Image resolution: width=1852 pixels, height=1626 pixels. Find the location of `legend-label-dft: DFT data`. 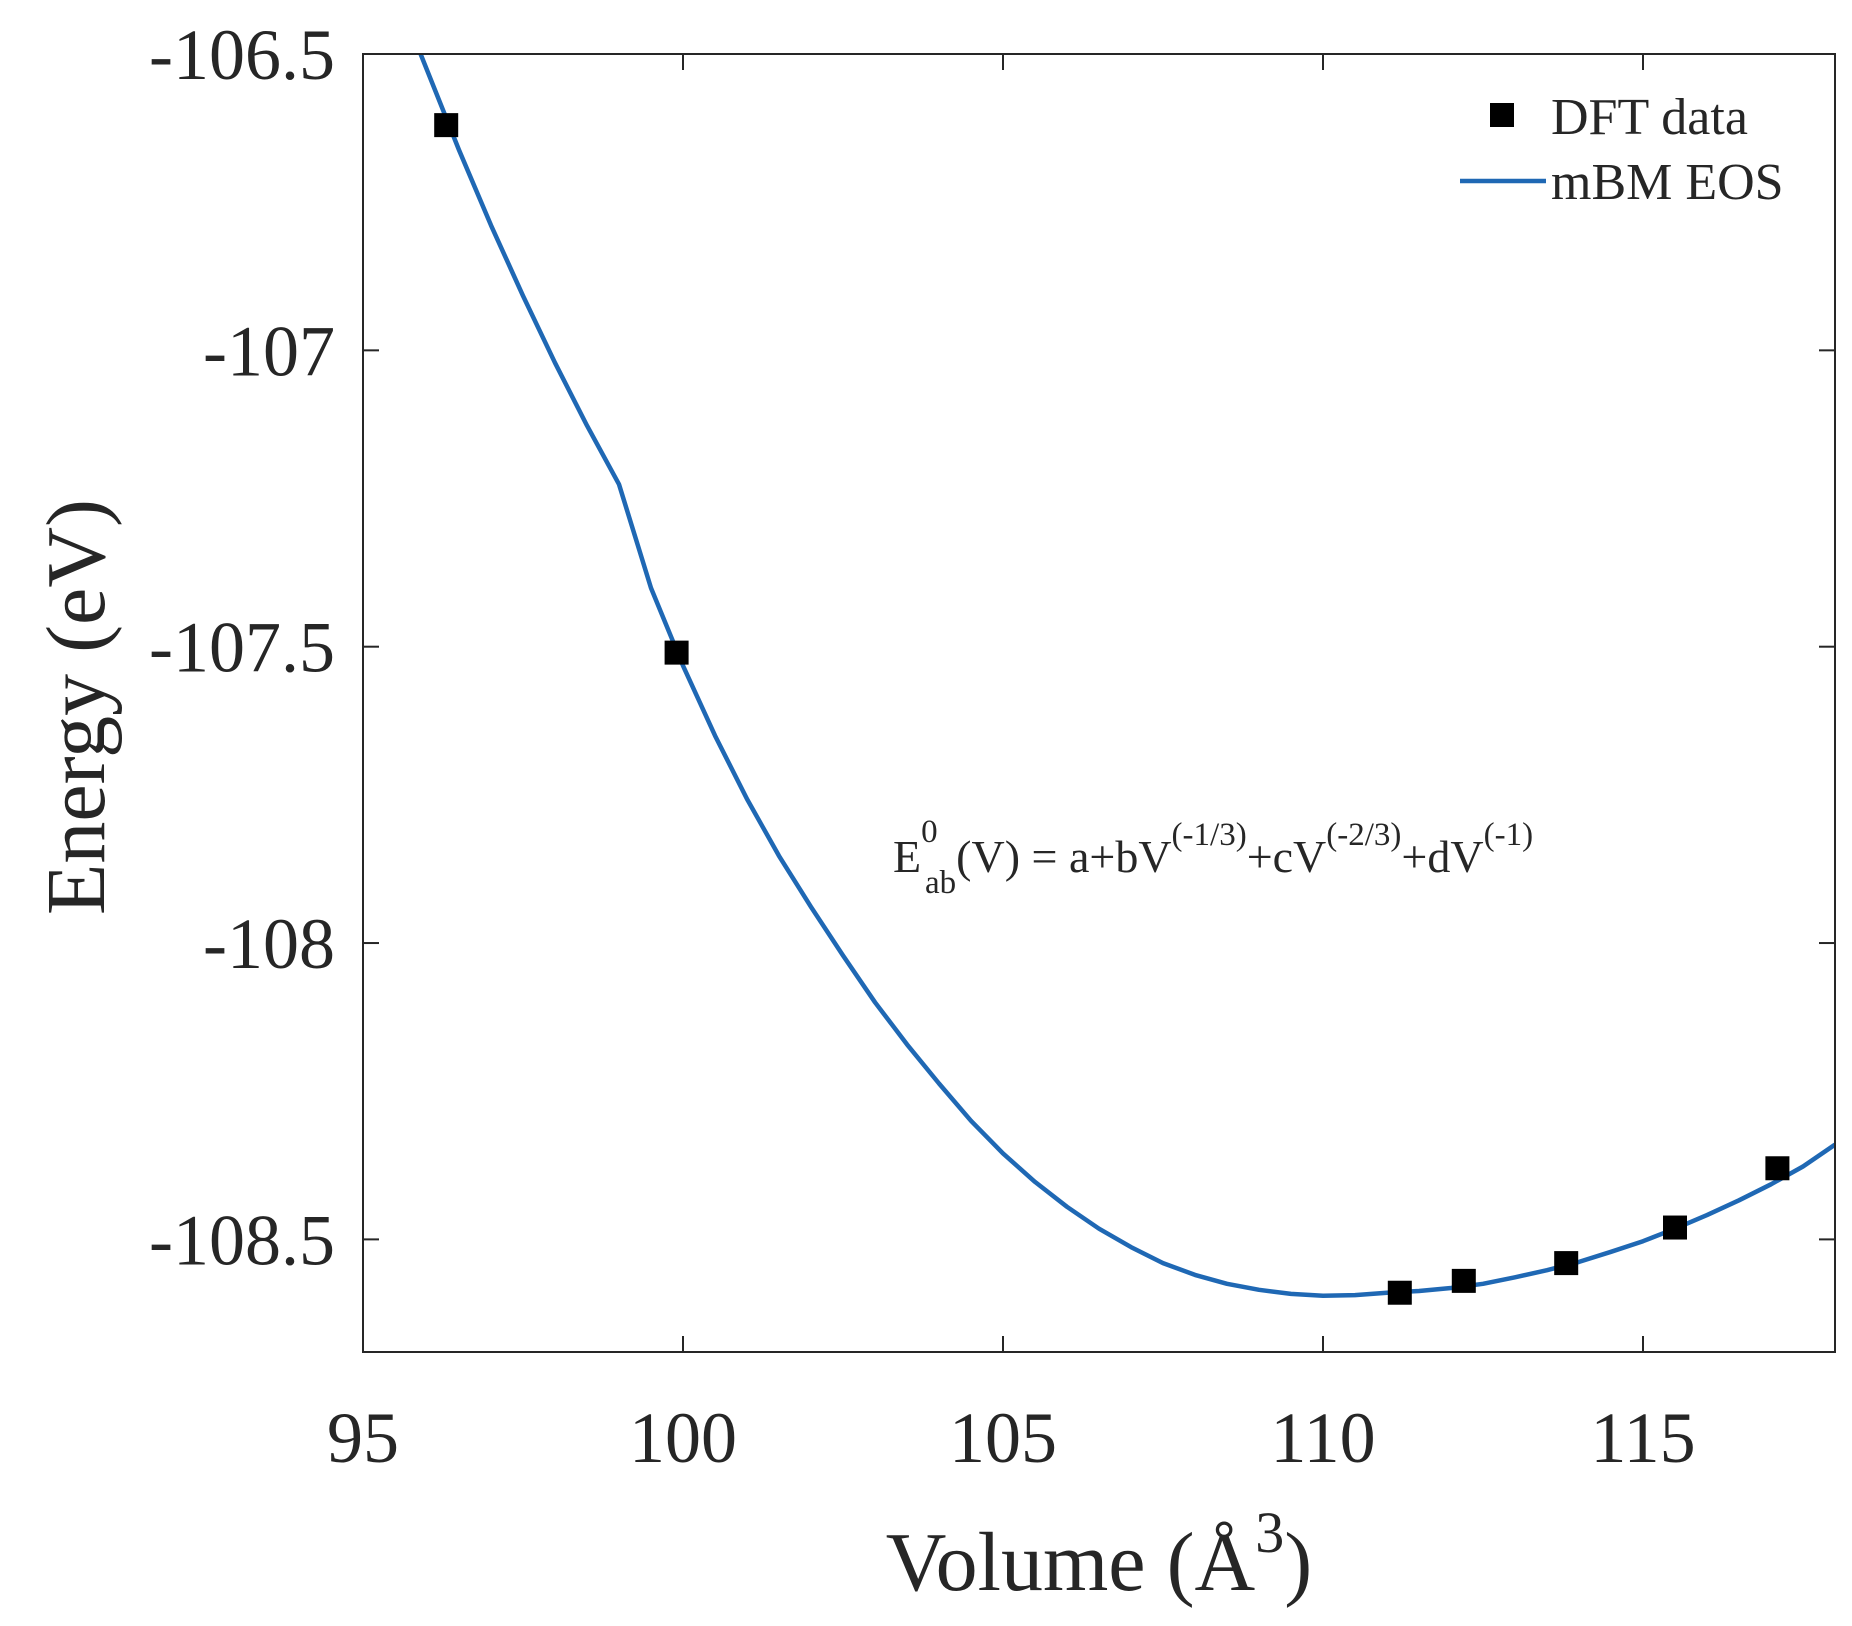

legend-label-dft: DFT data is located at coordinates (1649, 117).